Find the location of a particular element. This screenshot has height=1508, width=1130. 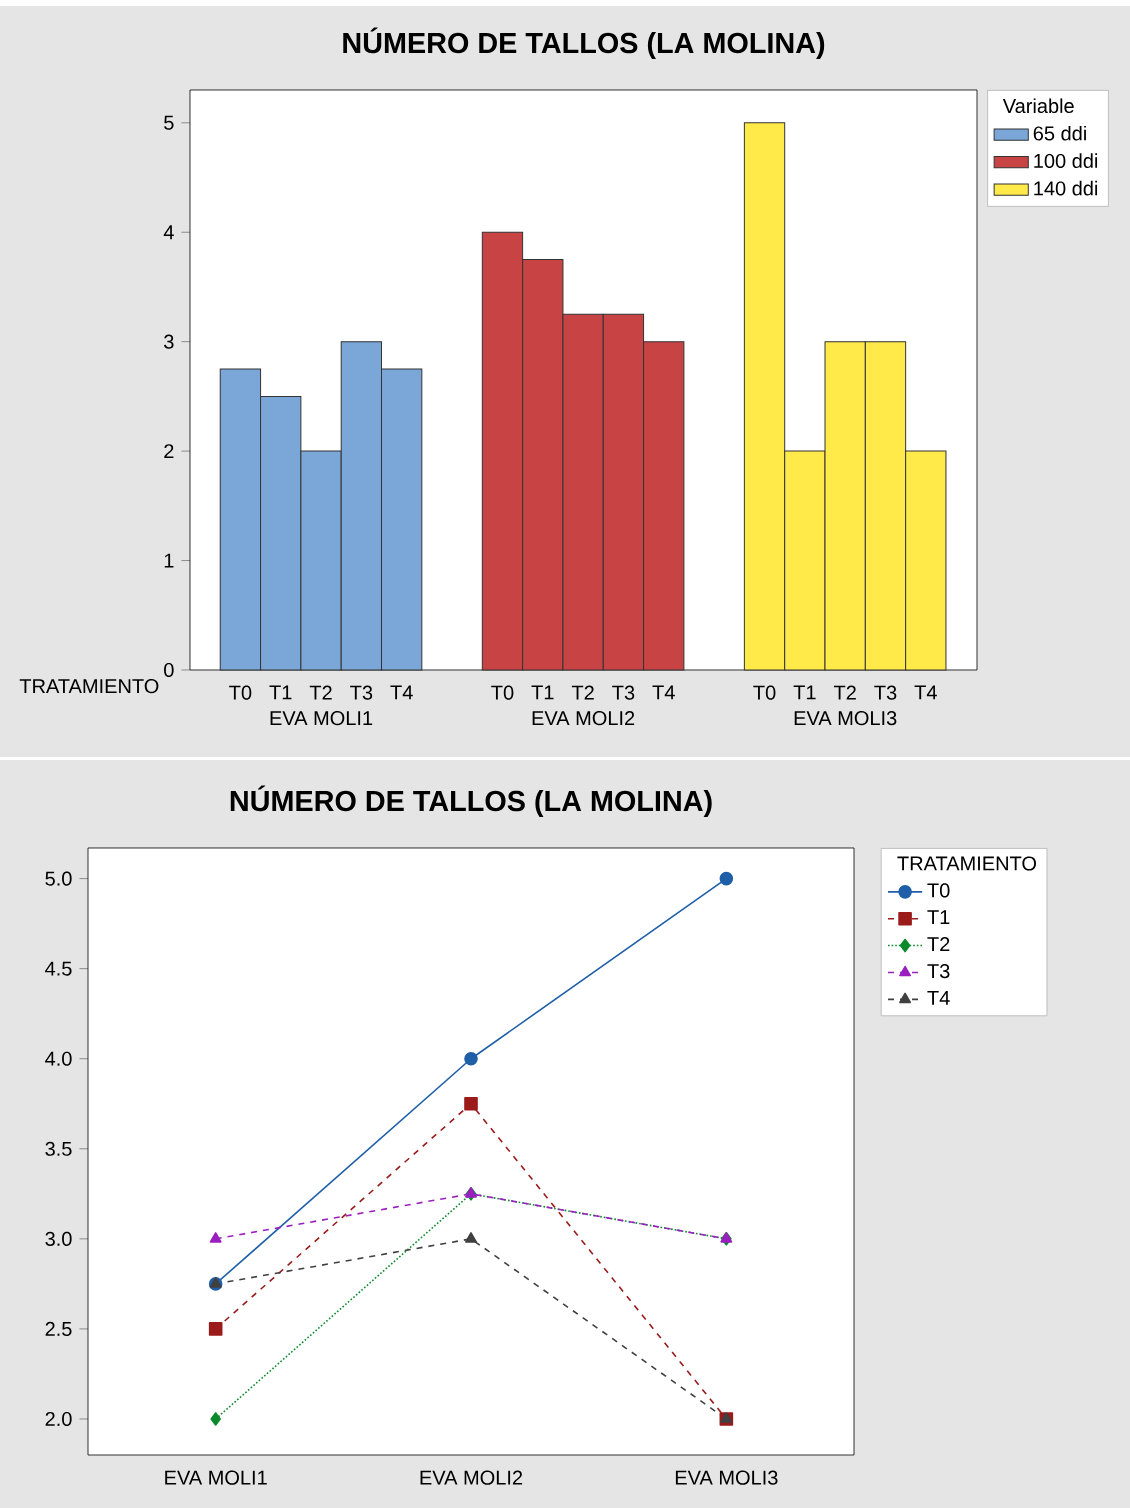

legend-label: T0 is located at coordinates (938, 890).